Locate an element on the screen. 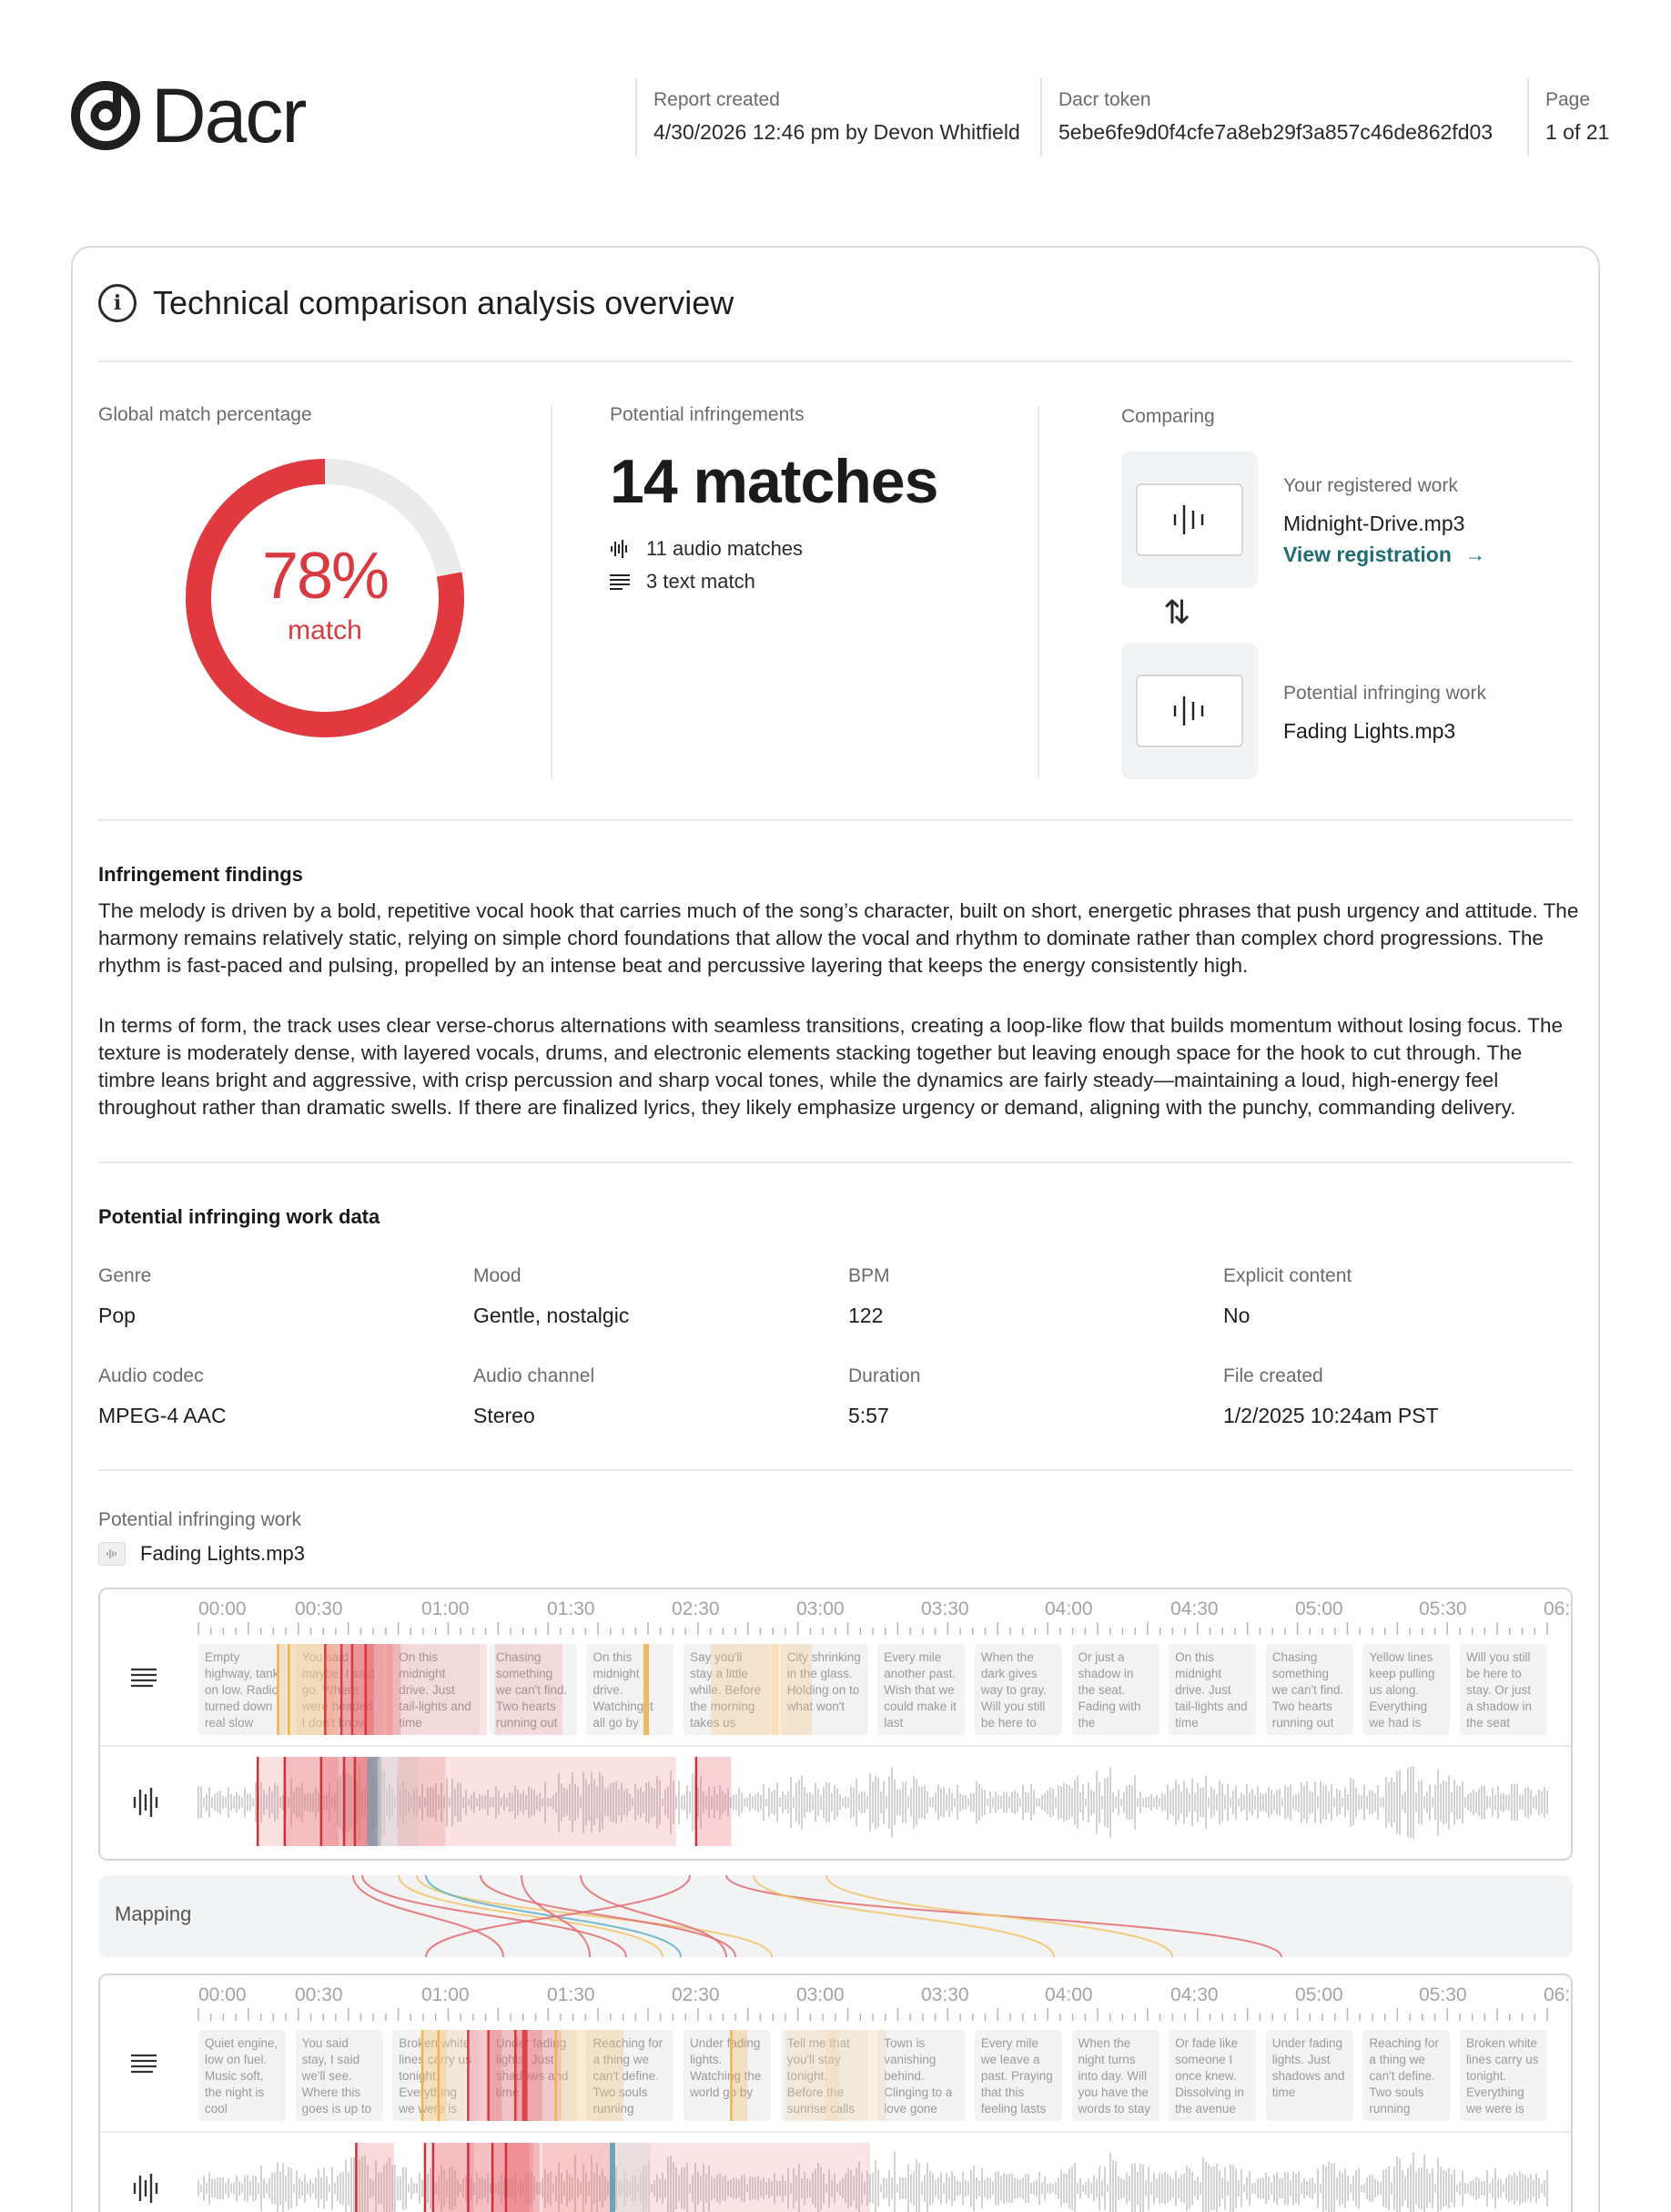 This screenshot has height=2212, width=1671. donut-arc is located at coordinates (325, 598).